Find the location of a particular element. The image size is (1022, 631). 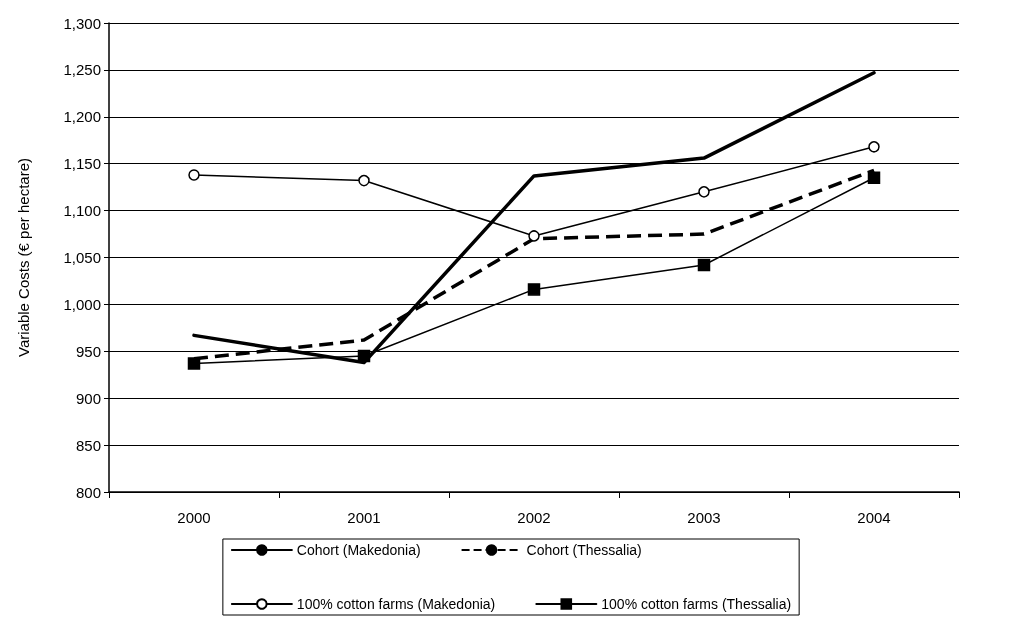

y-tick-label: 1,300 is located at coordinates (82, 23).